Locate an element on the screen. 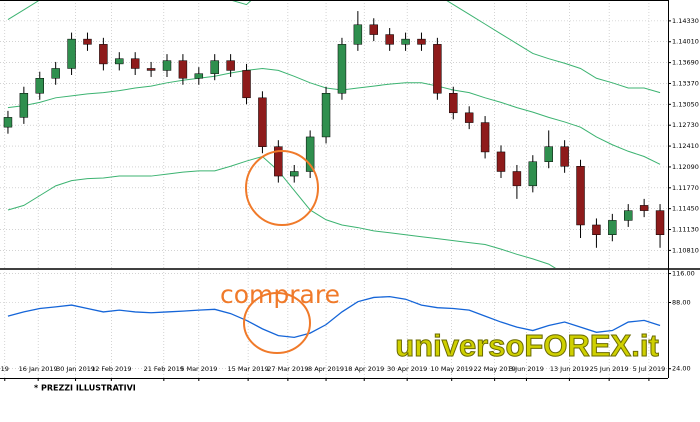  x-tick-label: 27 Mar 2019 is located at coordinates (287, 369).